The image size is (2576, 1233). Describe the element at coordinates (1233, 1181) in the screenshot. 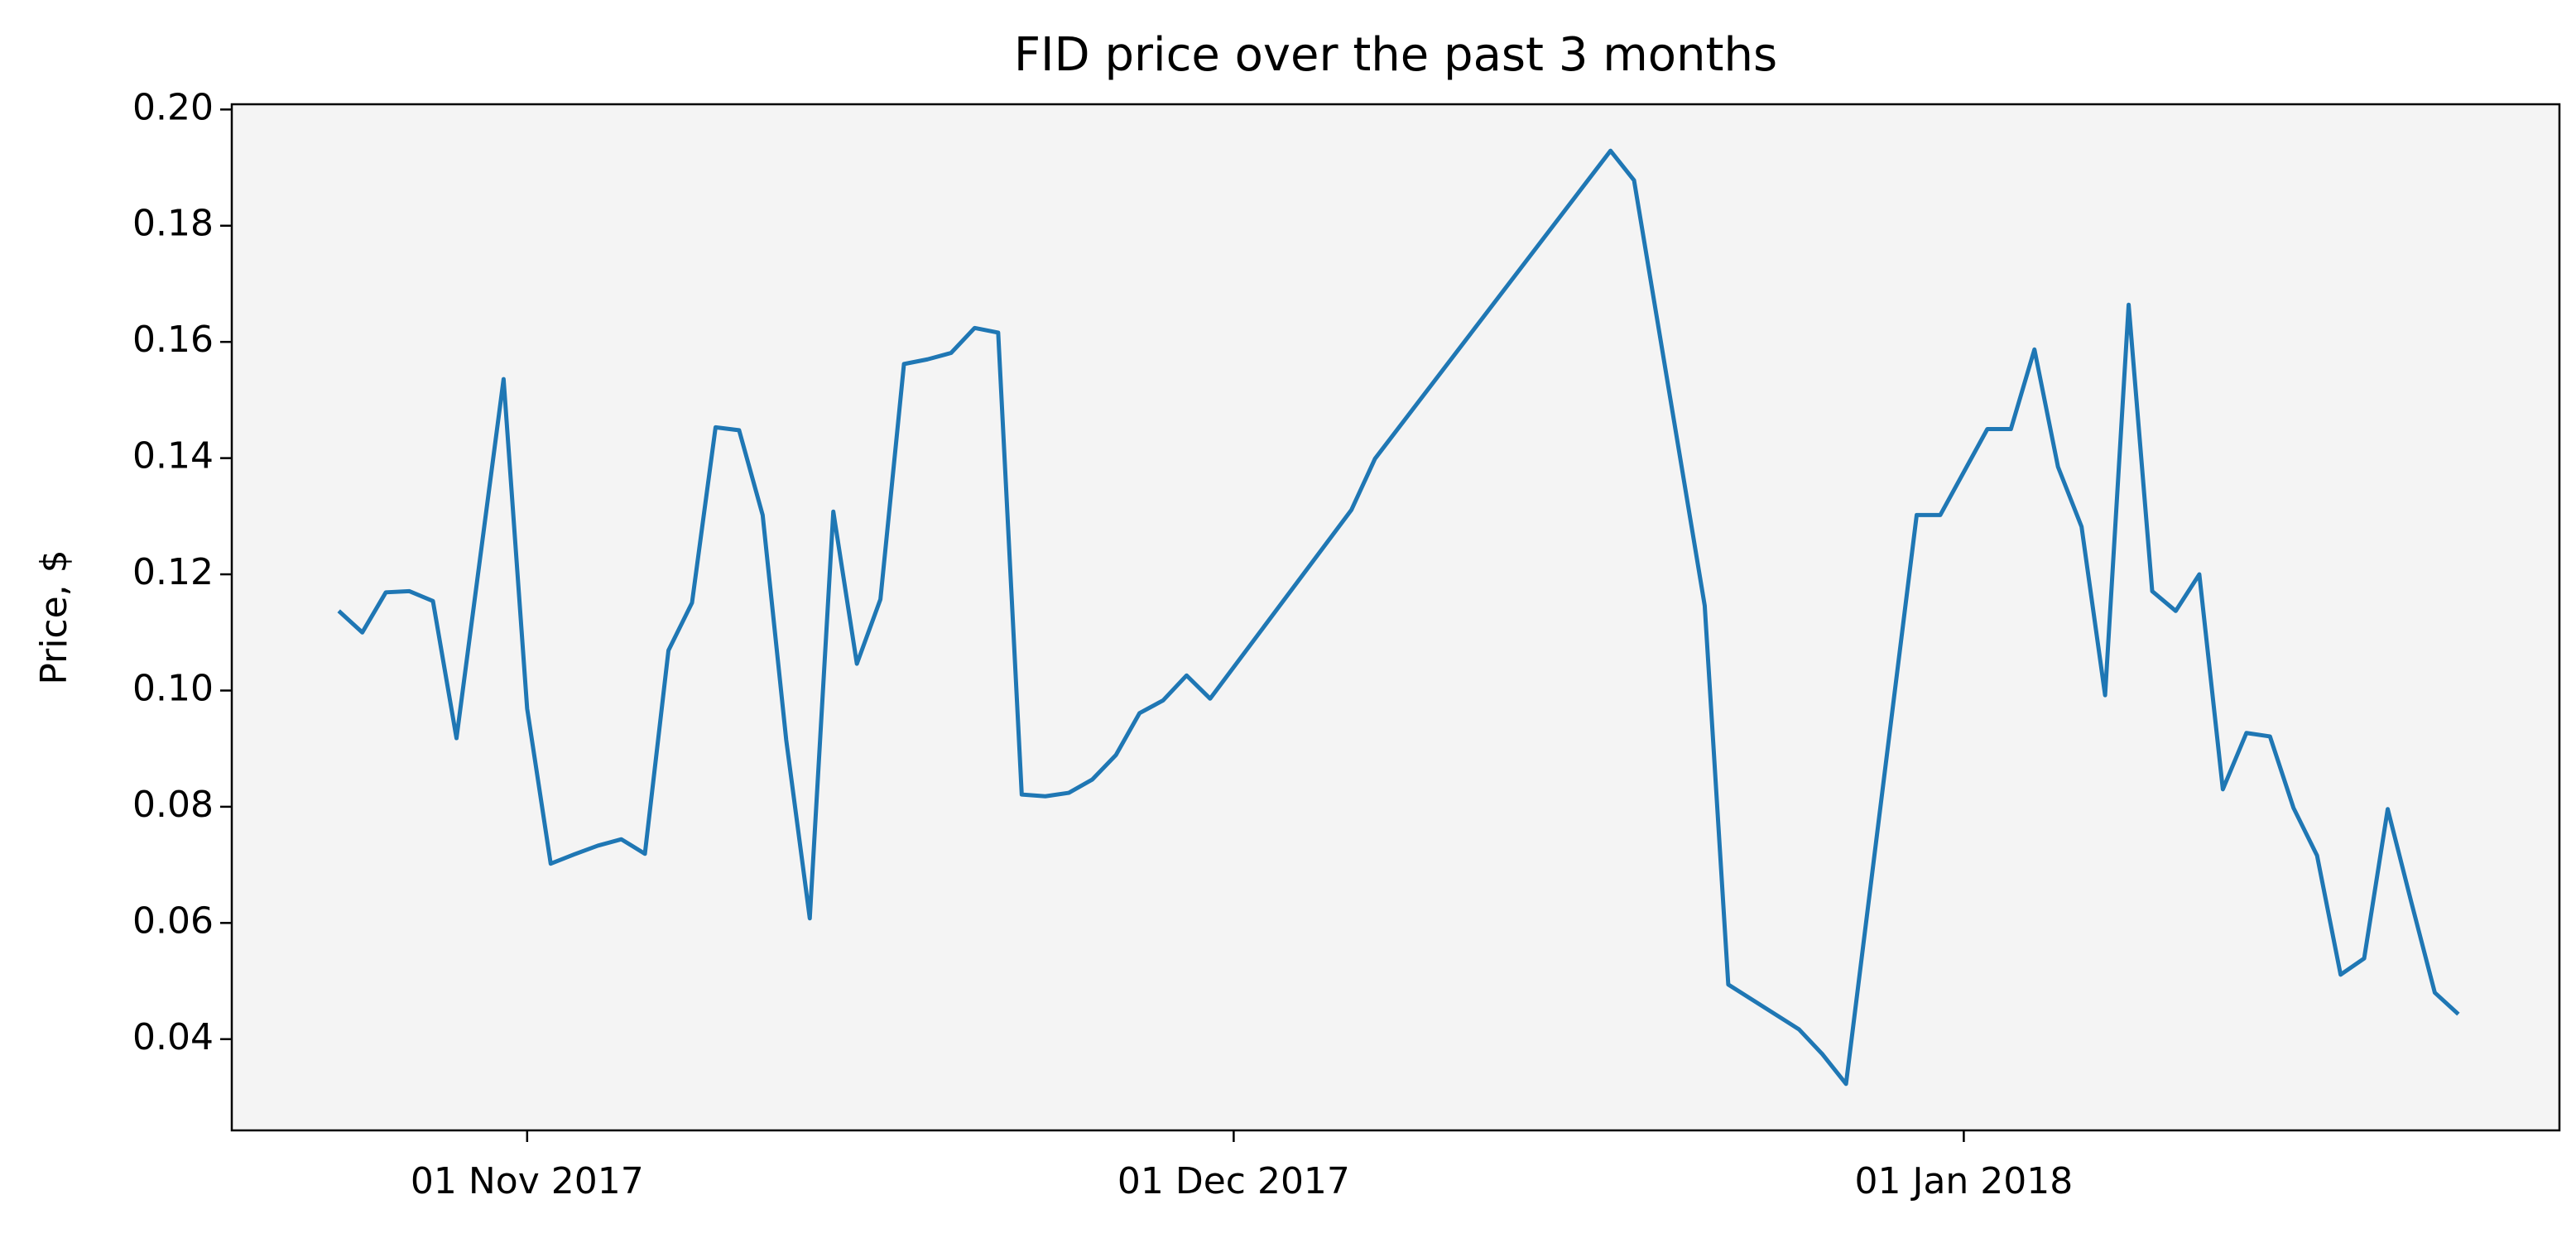

I see `x-tick-label: 01 Dec 2017` at that location.